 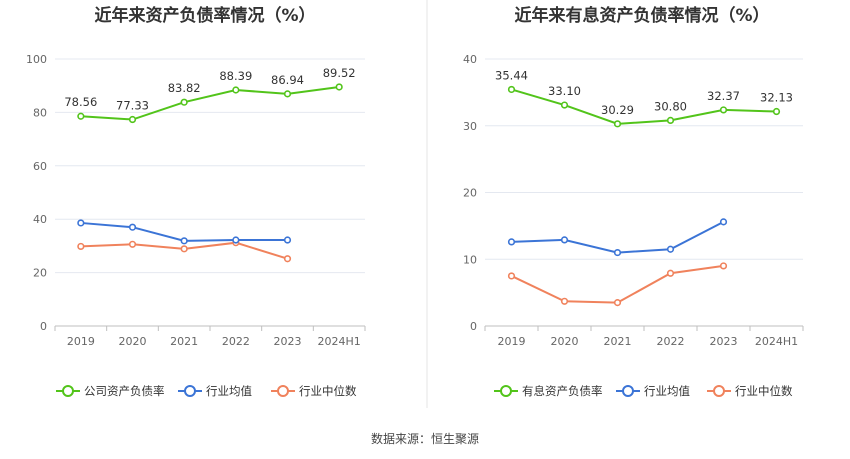 I want to click on chart-title: 近年来有息资产负债率情况（%）, so click(x=641, y=15).